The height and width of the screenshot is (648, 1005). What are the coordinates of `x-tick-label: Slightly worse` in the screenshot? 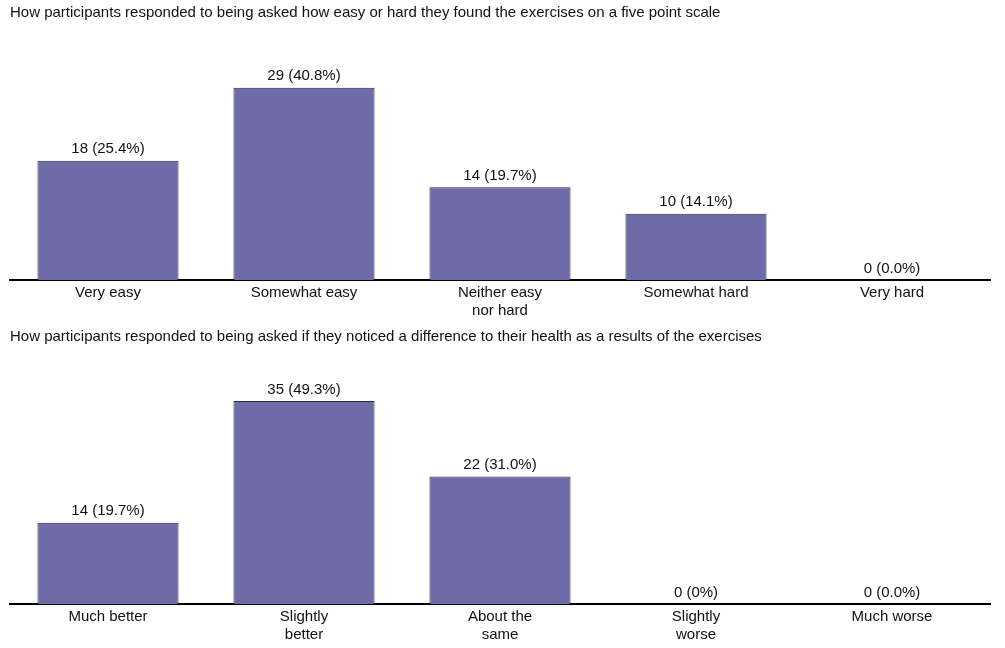 It's located at (696, 625).